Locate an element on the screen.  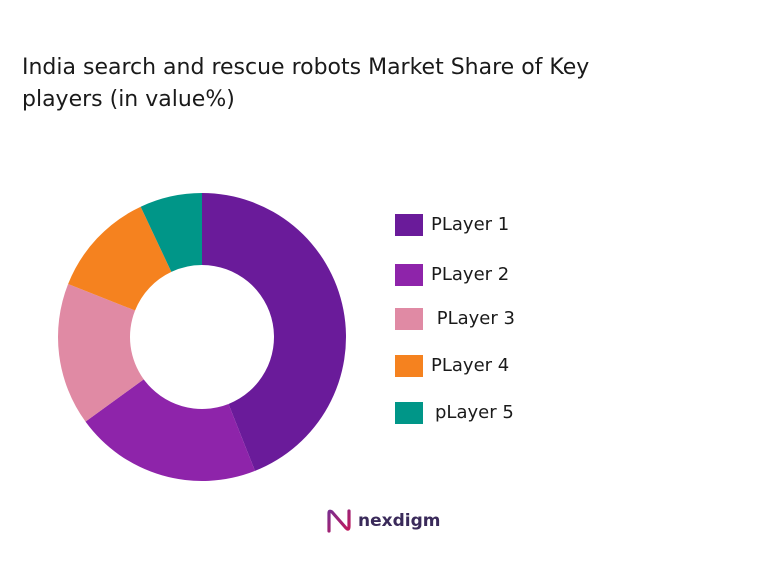
legend-label-player-2: PLayer 2 is located at coordinates (470, 274).